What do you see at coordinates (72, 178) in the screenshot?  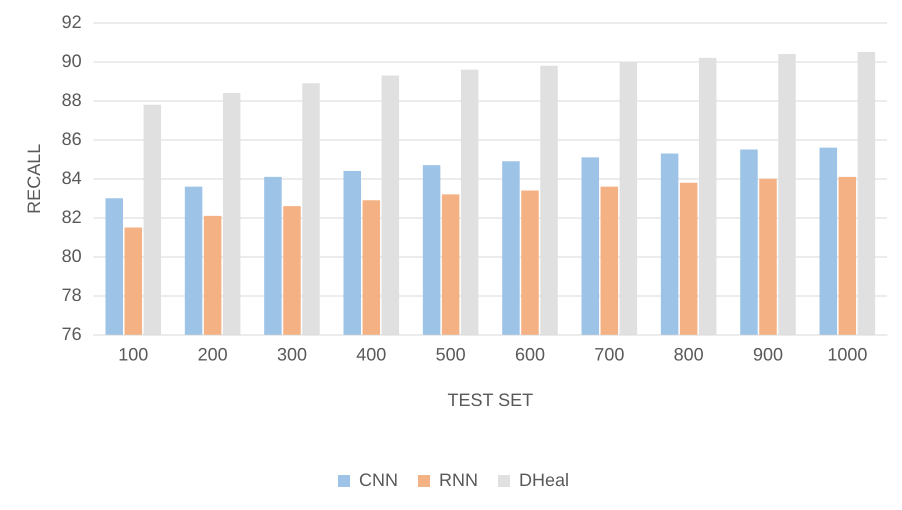 I see `y-tick-label: 84` at bounding box center [72, 178].